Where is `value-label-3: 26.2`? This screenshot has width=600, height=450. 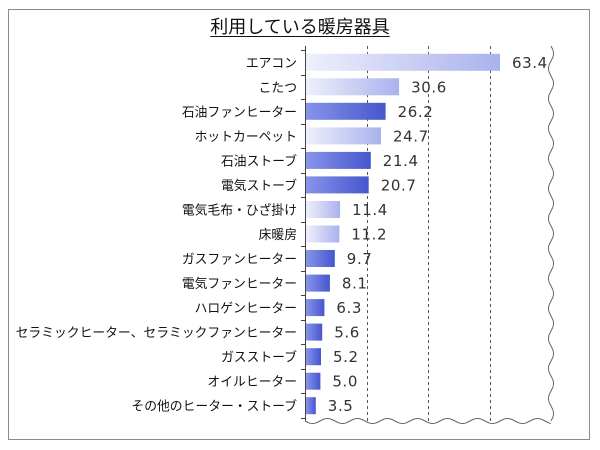 value-label-3: 26.2 is located at coordinates (416, 112).